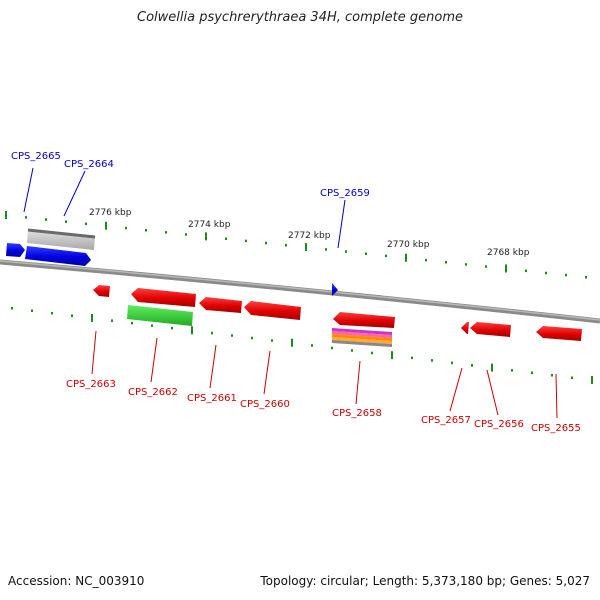 The image size is (600, 600). I want to click on accession-text: Accession: NC_003910, so click(76, 581).